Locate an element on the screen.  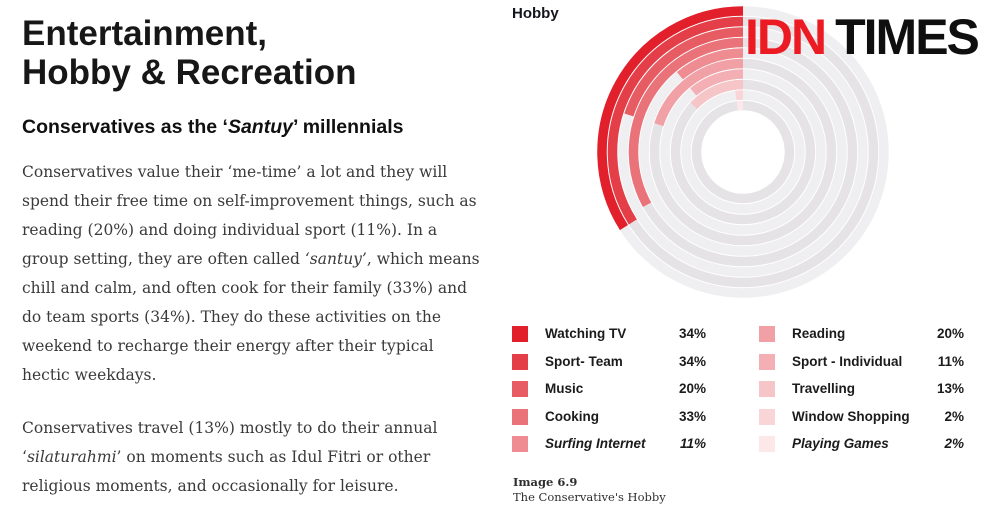
legend-label: Travelling is located at coordinates (824, 388).